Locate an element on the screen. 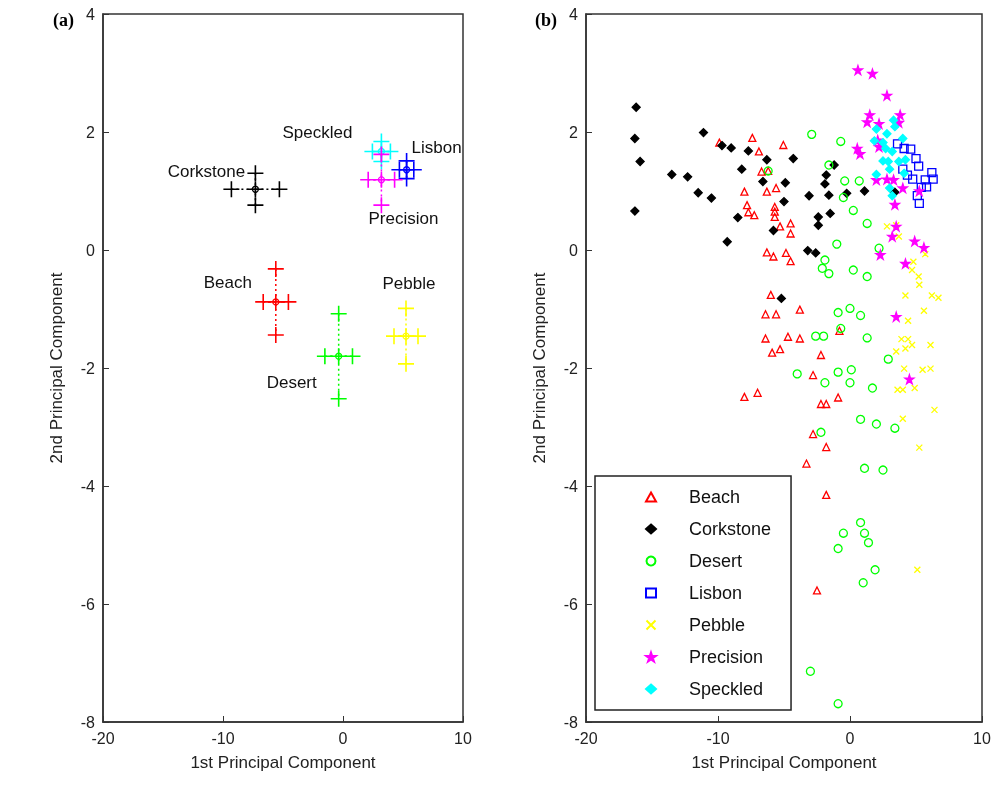 Image resolution: width=1003 pixels, height=785 pixels. chart-title: (a) is located at coordinates (63, 20).